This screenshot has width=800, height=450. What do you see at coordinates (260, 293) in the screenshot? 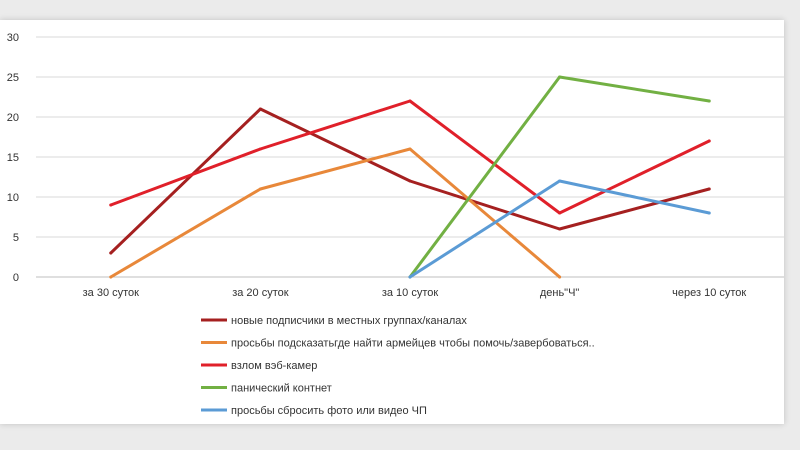
I see `x-tick-label: за 20 суток` at bounding box center [260, 293].